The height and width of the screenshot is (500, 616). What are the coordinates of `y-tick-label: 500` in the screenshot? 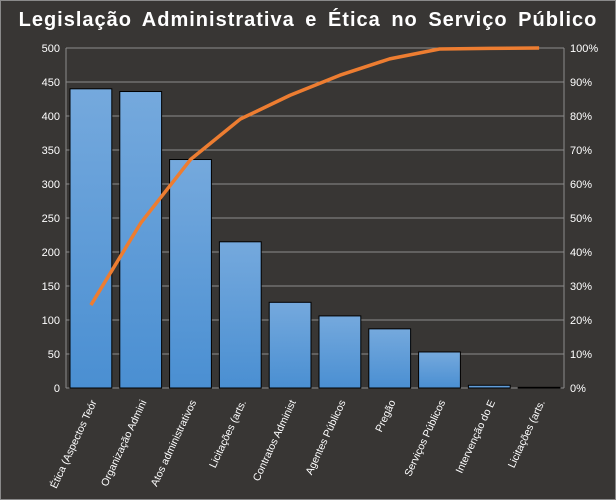 It's located at (51, 49).